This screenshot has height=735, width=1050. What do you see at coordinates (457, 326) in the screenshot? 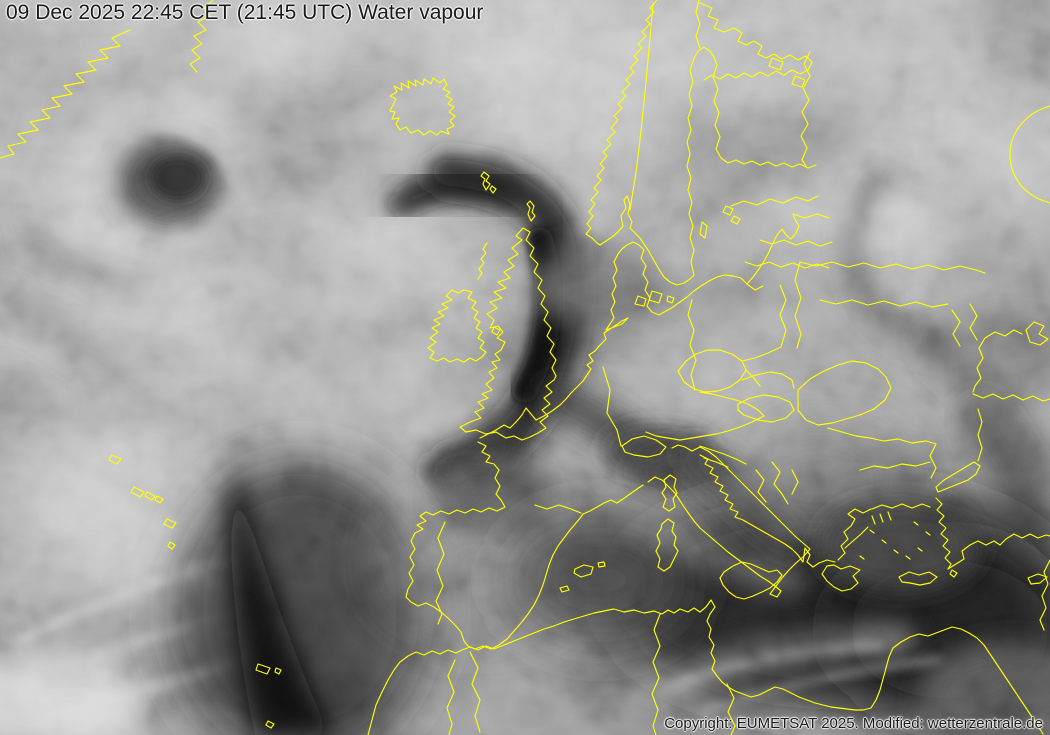
I see `coastline-ireland` at bounding box center [457, 326].